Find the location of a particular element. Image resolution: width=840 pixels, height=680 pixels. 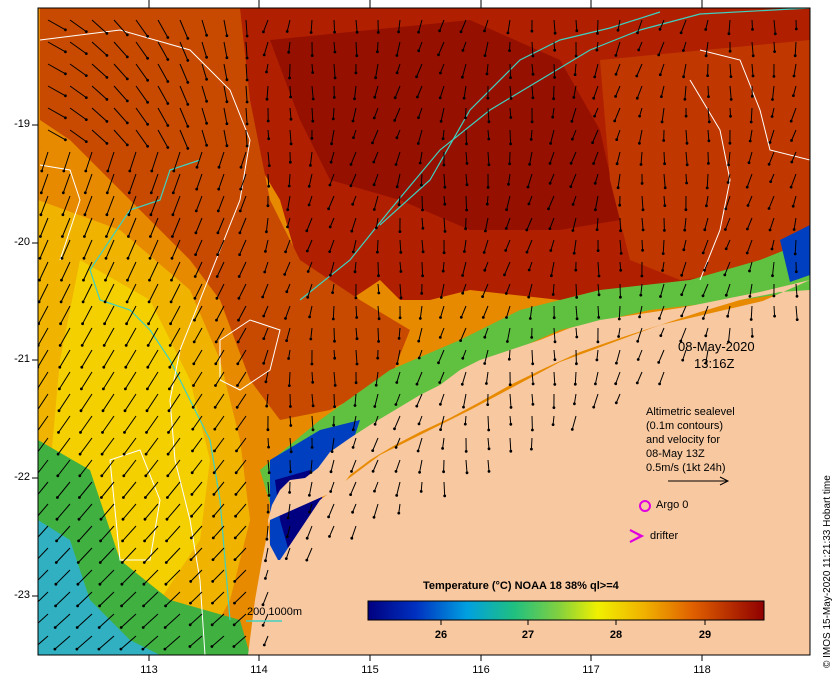

y-tick-label: -20 is located at coordinates (22, 242).